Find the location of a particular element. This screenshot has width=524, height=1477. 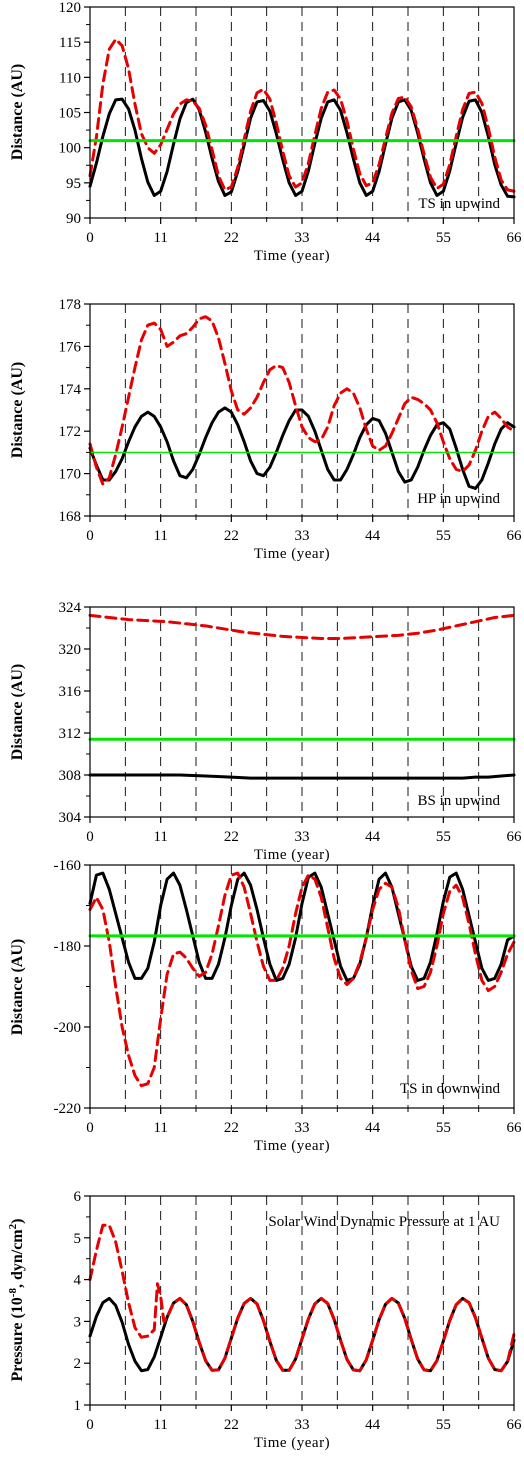

y-tick-label: 6 is located at coordinates (78, 1197).